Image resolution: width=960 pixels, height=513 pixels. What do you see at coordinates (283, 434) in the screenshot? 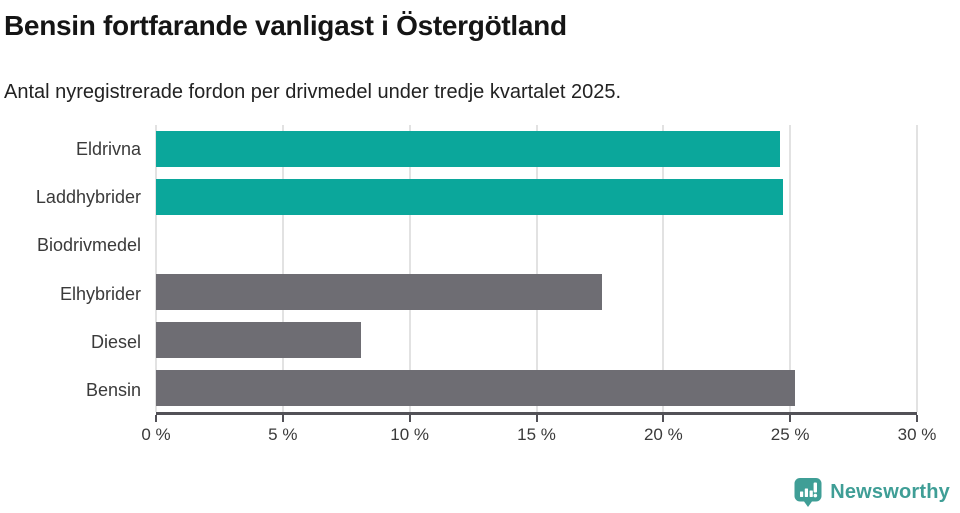
I see `x-tick-label: 5 %` at bounding box center [283, 434].